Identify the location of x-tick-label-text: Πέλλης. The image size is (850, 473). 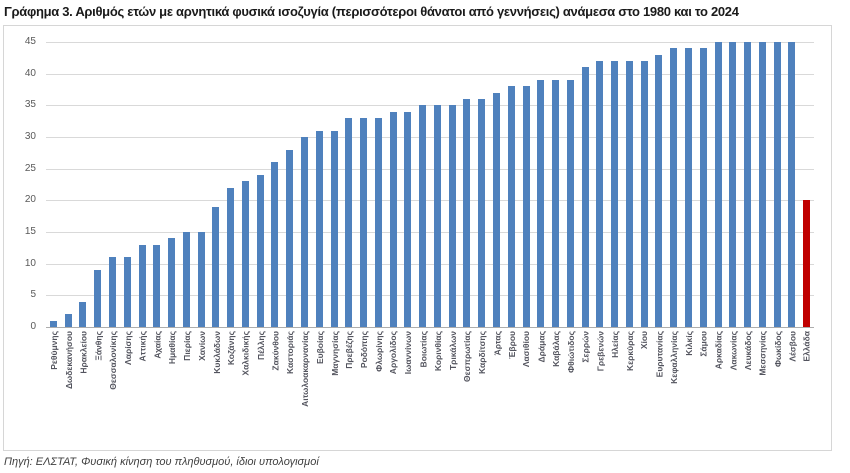
(260, 346).